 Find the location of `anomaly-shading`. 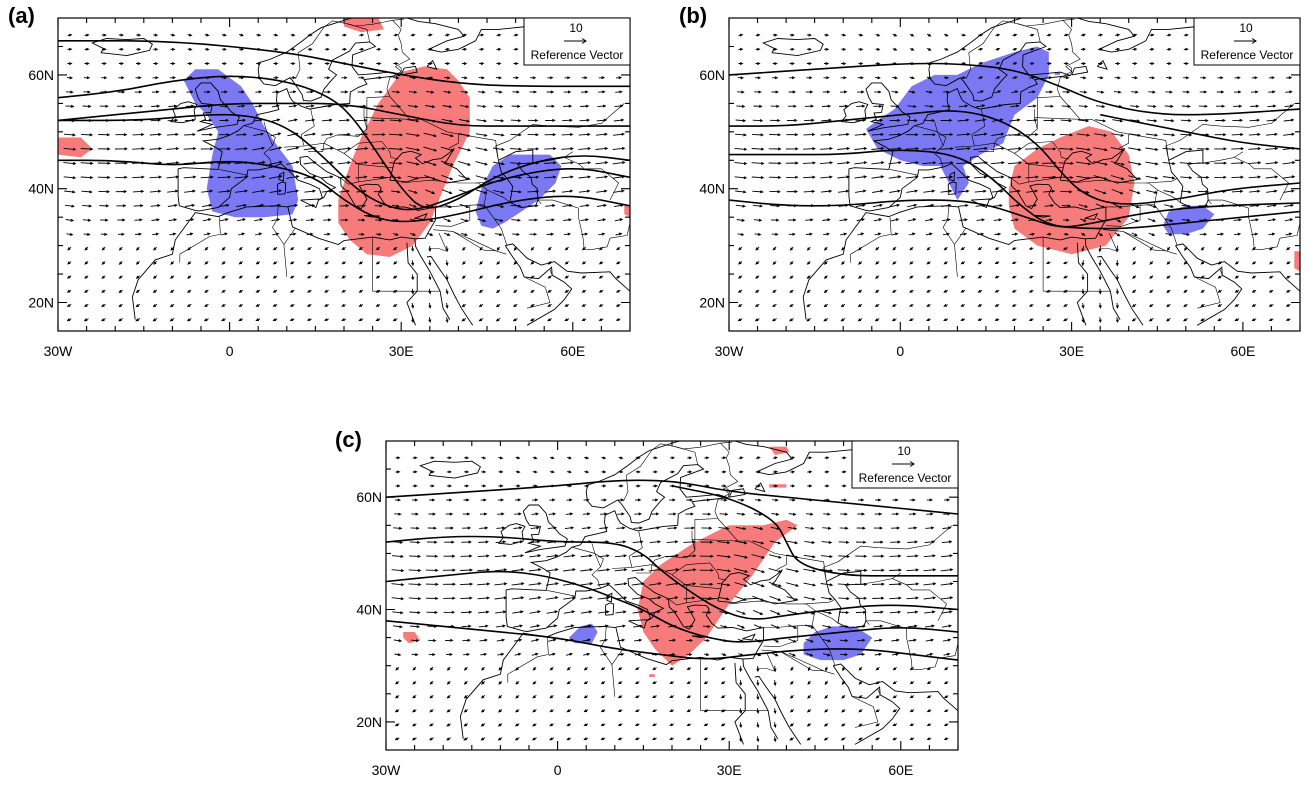

anomaly-shading is located at coordinates (638, 561).